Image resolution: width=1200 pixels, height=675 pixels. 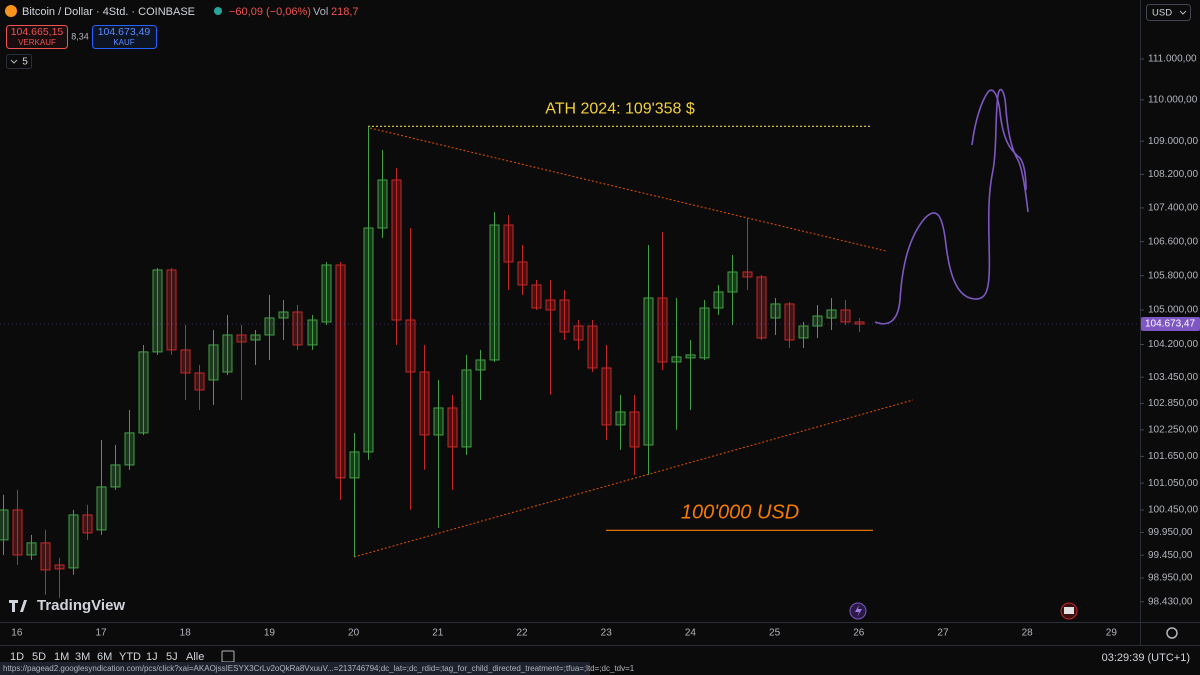 What do you see at coordinates (1173, 429) in the screenshot?
I see `y-tick-label: 102.250,00` at bounding box center [1173, 429].